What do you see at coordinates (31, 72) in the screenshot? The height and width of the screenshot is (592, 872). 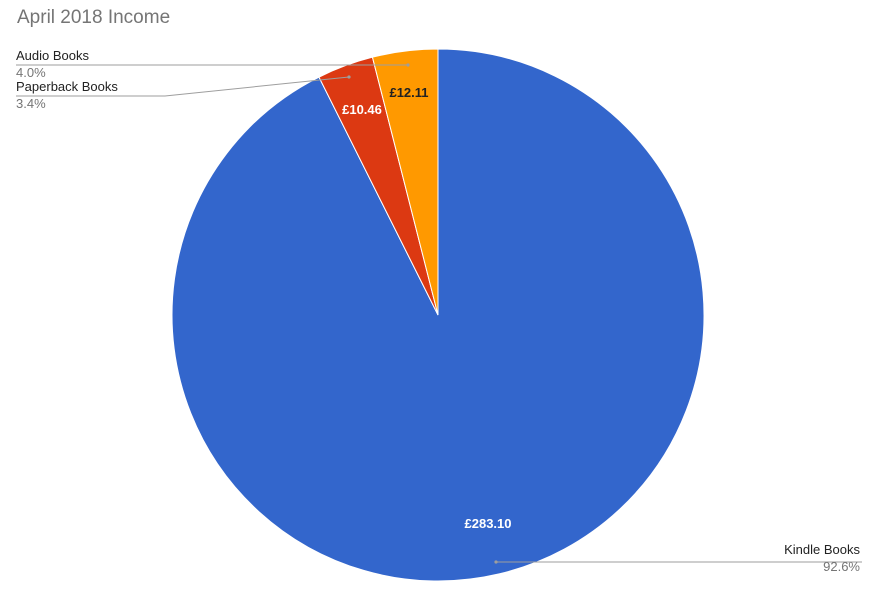 I see `slice-percent-audio-books: 4.0%` at bounding box center [31, 72].